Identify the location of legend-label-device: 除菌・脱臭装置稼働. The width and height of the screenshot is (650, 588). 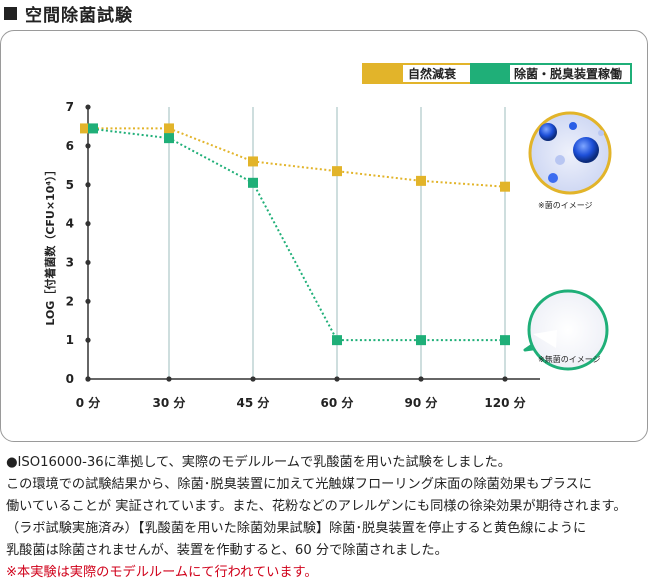
(568, 73).